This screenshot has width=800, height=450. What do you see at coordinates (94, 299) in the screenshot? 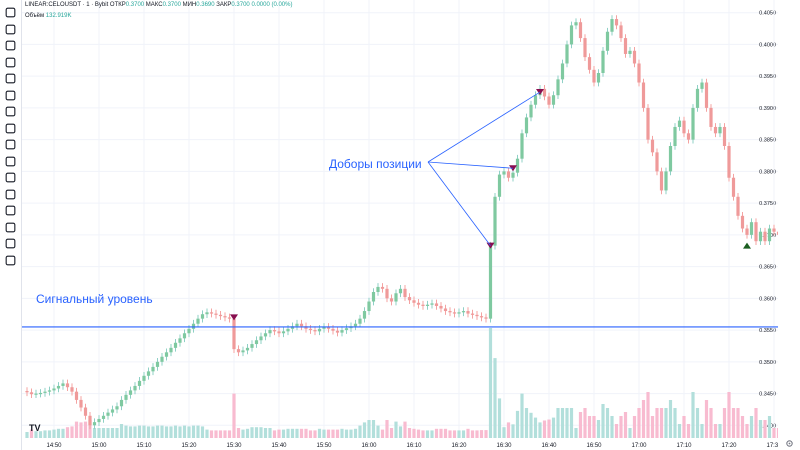
I see `signal-level-annotation: Сигнальный уровень` at bounding box center [94, 299].